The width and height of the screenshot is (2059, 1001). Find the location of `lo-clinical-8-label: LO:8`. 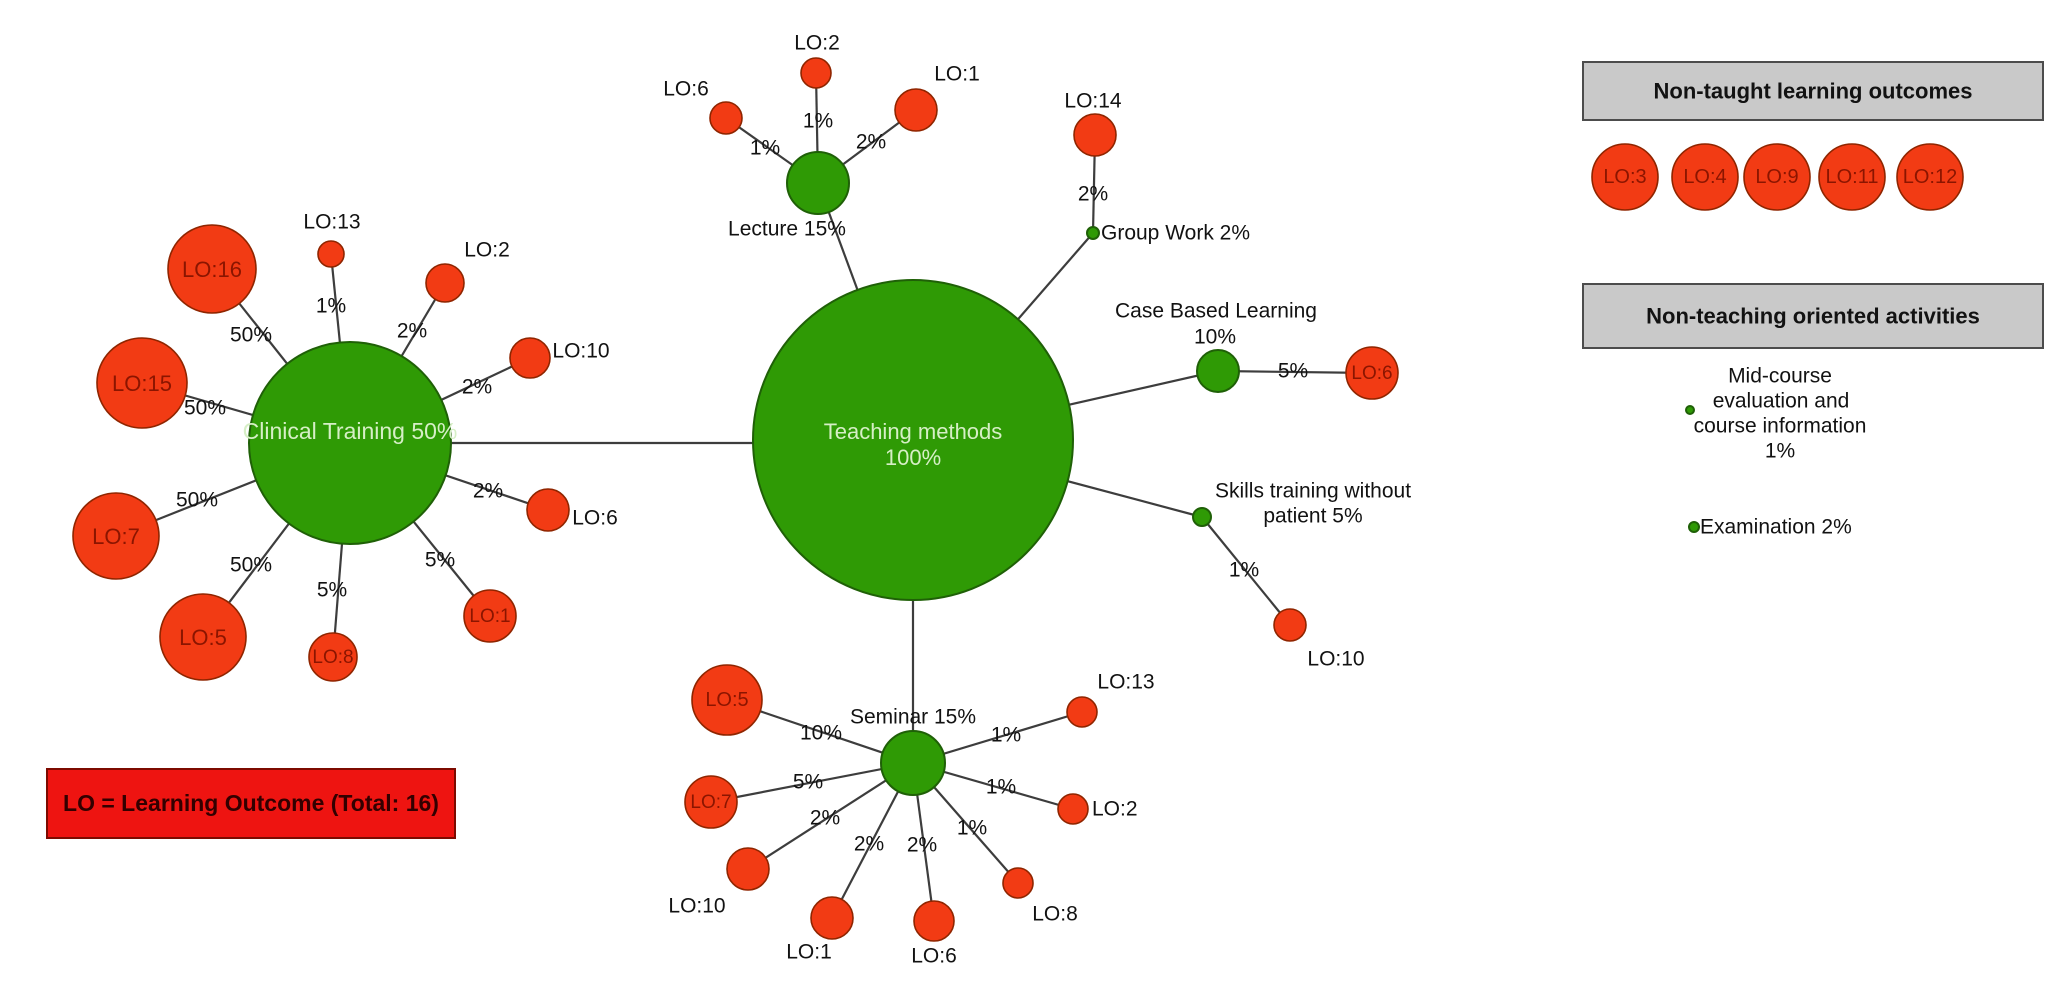

lo-clinical-8-label: LO:8 is located at coordinates (332, 657).